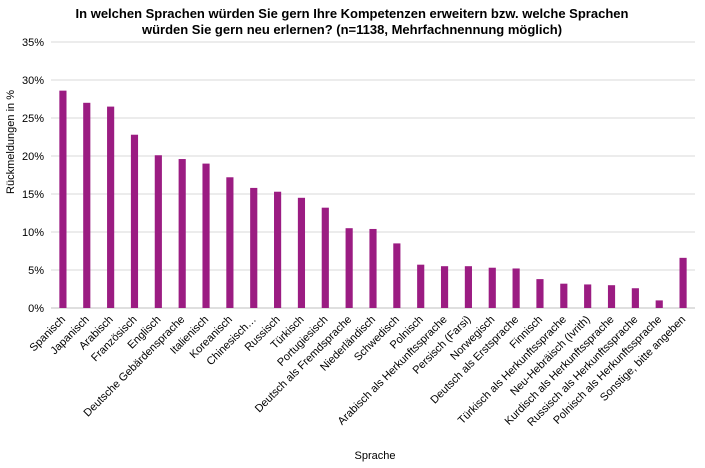  I want to click on y-axis-label: Rückmeldungen in %, so click(11, 142).